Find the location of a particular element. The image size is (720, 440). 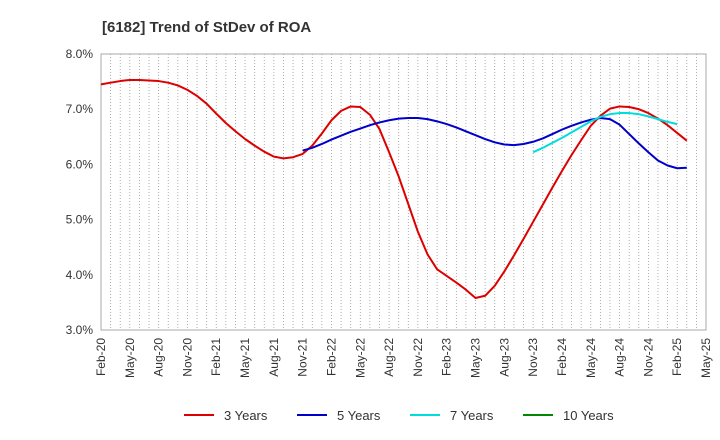

legend: 3 Years 5 Years 7 Years 10 Years is located at coordinates (399, 415).